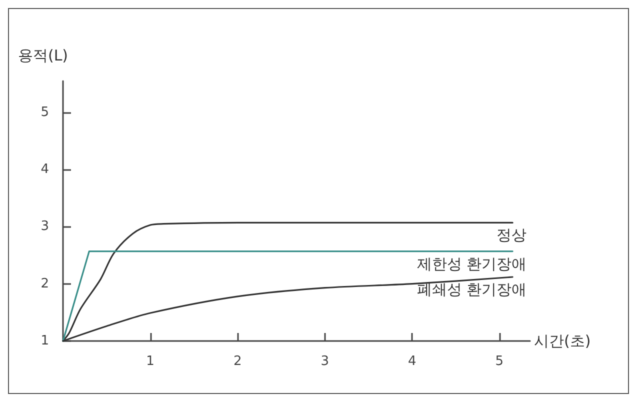  Describe the element at coordinates (237, 361) in the screenshot. I see `x-tick-label: 2` at that location.